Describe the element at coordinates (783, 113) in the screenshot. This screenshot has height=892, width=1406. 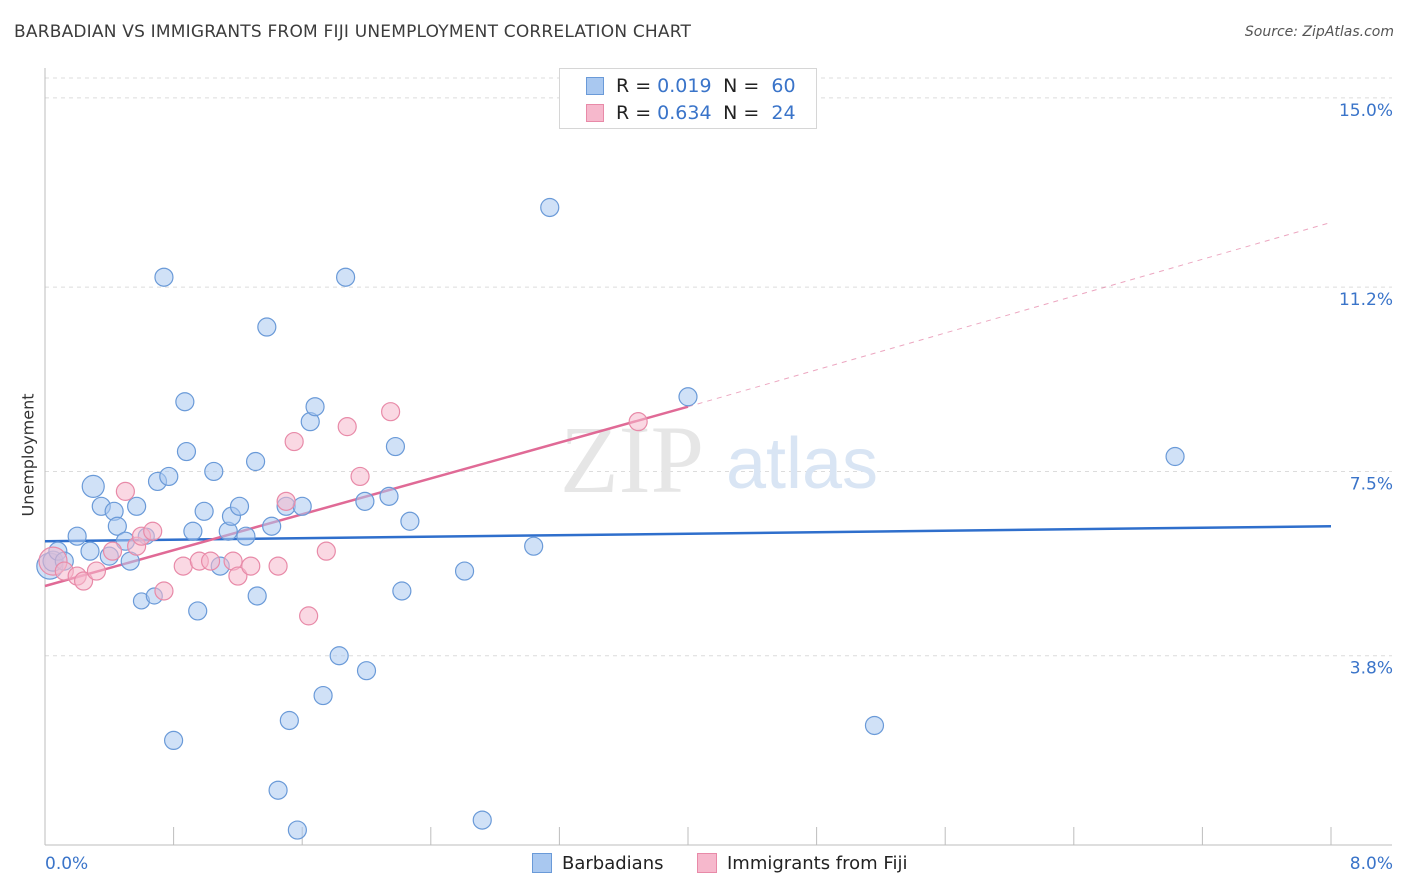
I see `legend-n-value: 24` at that location.